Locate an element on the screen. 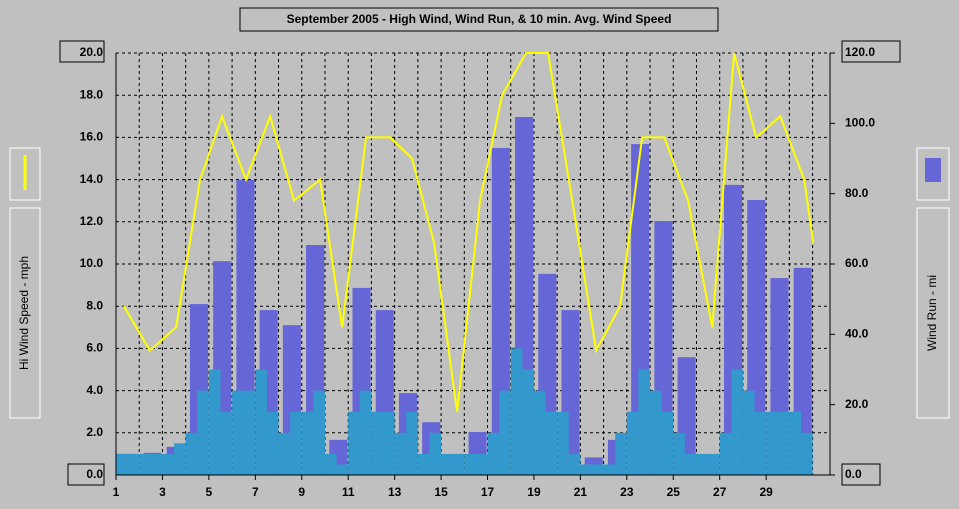 The height and width of the screenshot is (509, 959). y-axis-label: Hi Wind Speed - mph is located at coordinates (24, 313).